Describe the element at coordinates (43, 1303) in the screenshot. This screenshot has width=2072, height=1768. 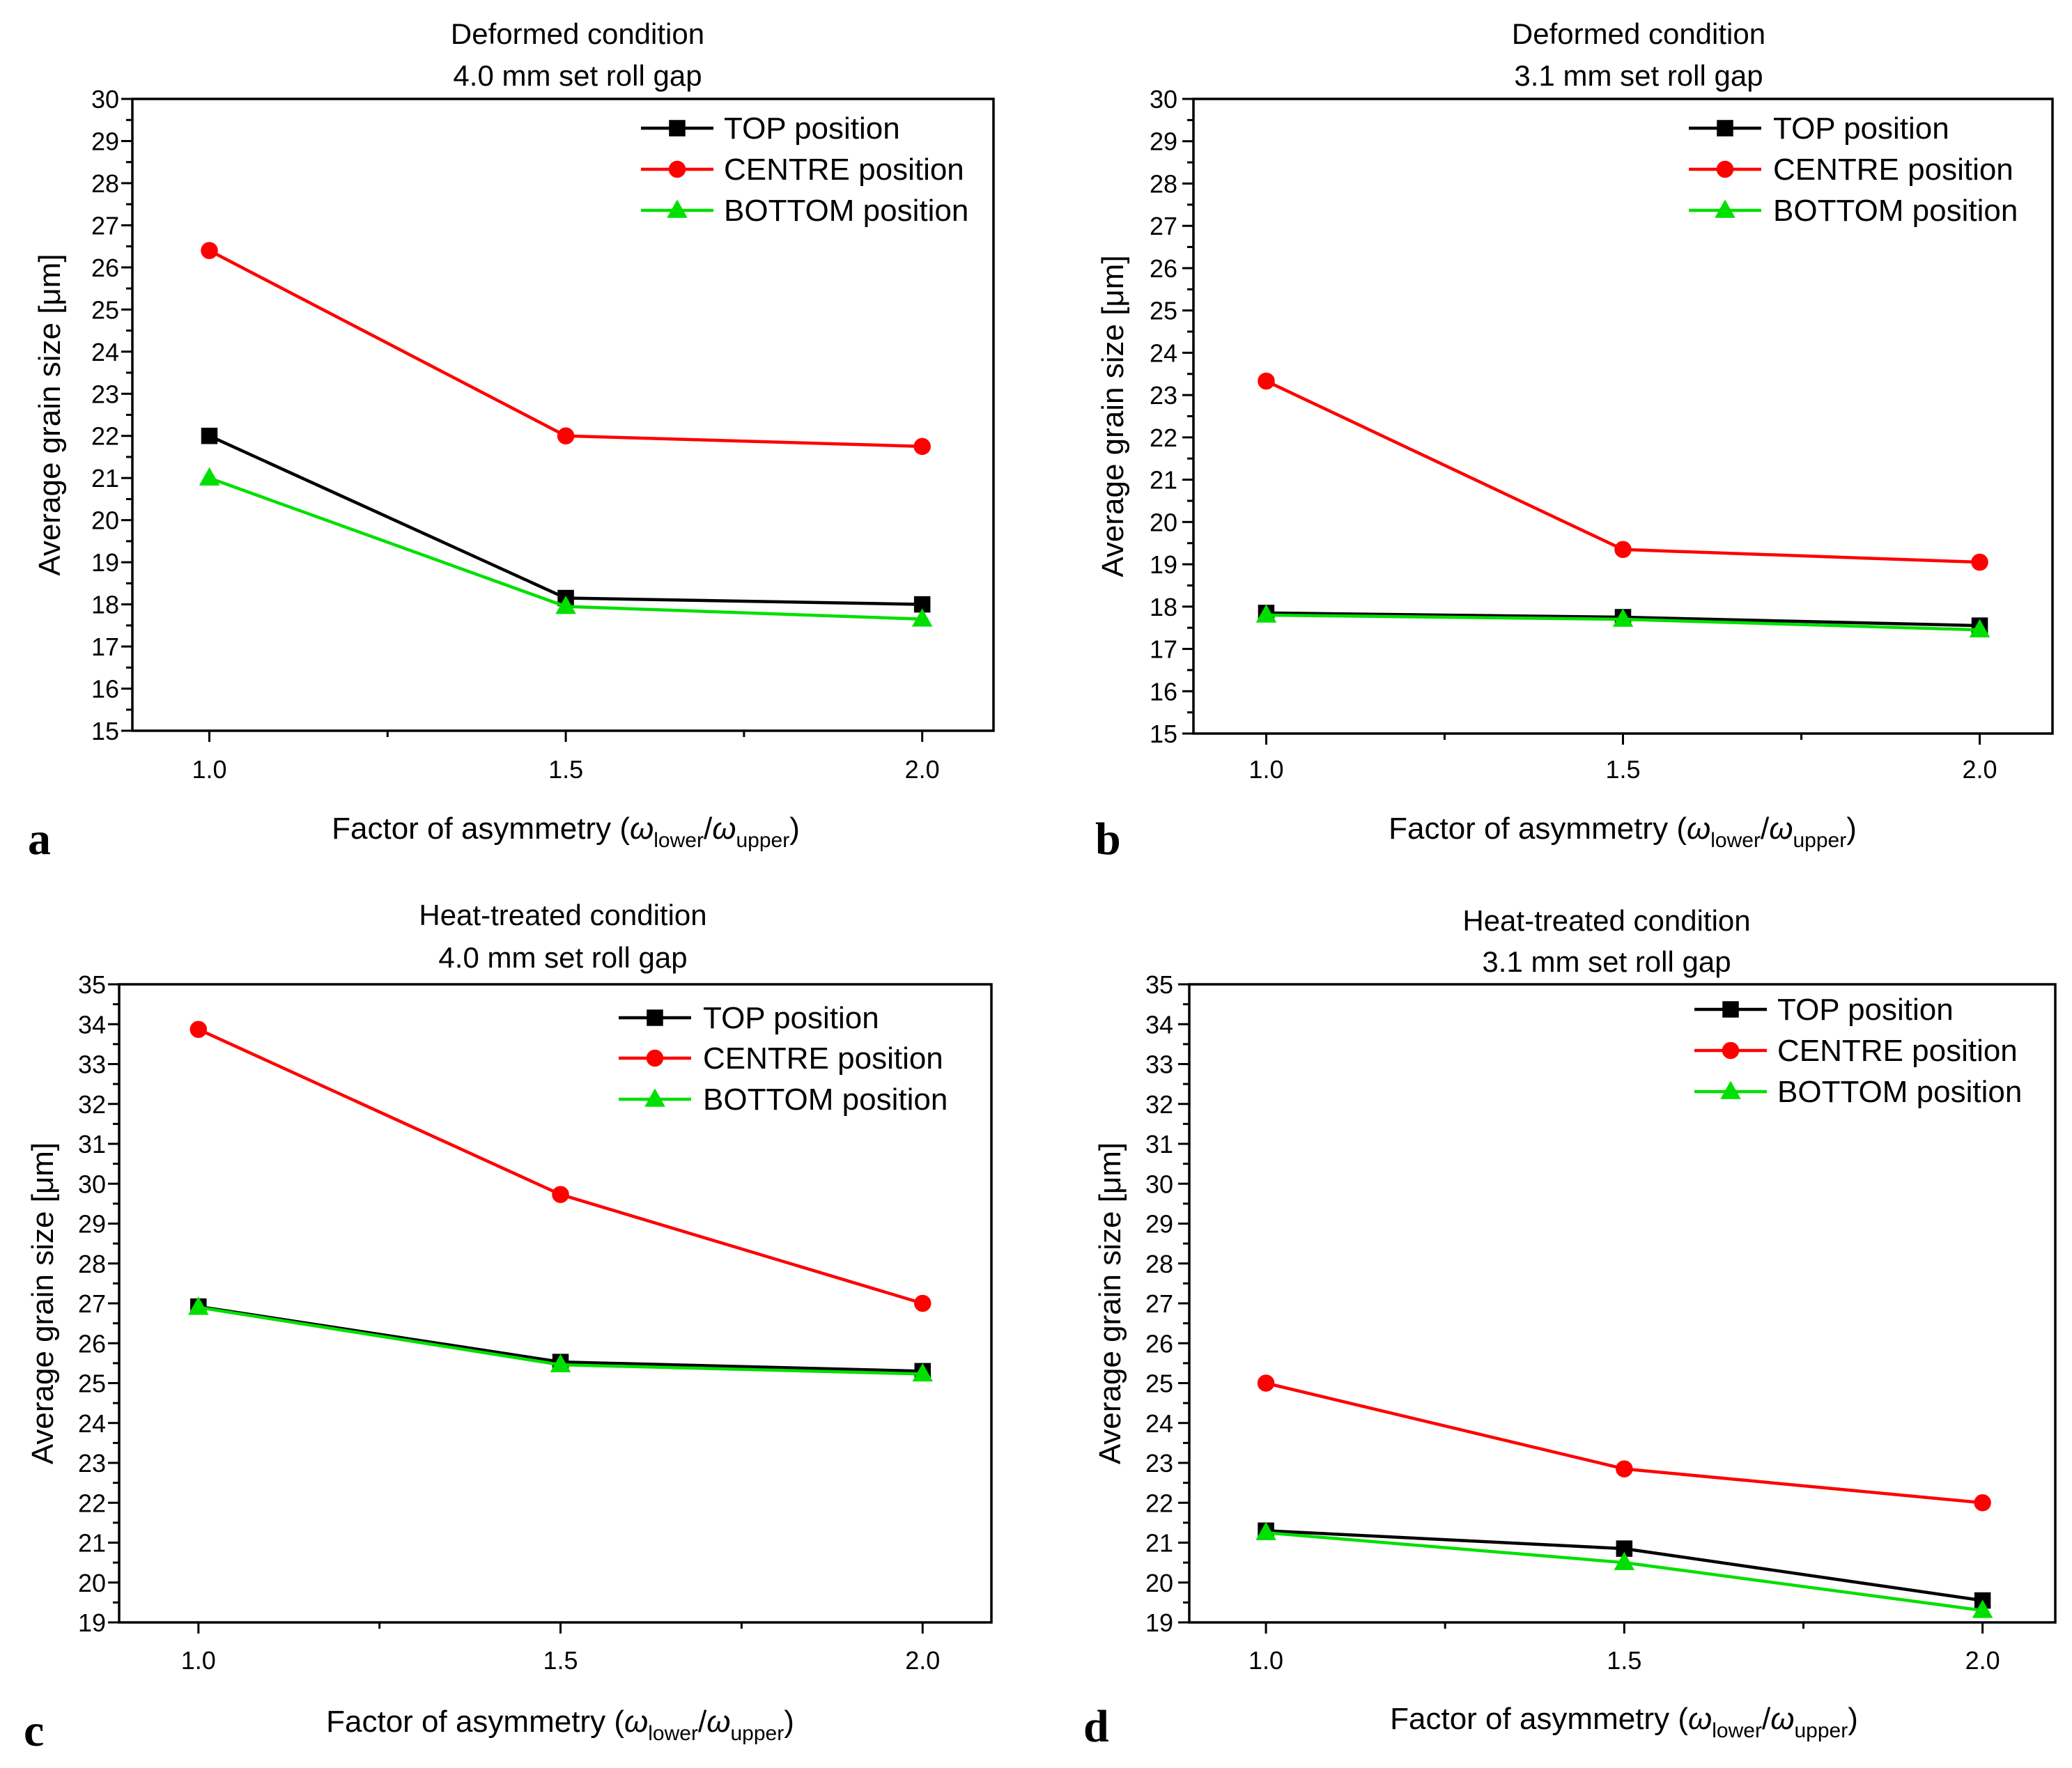
I see `y-axis-label: Average grain size [μm]` at that location.